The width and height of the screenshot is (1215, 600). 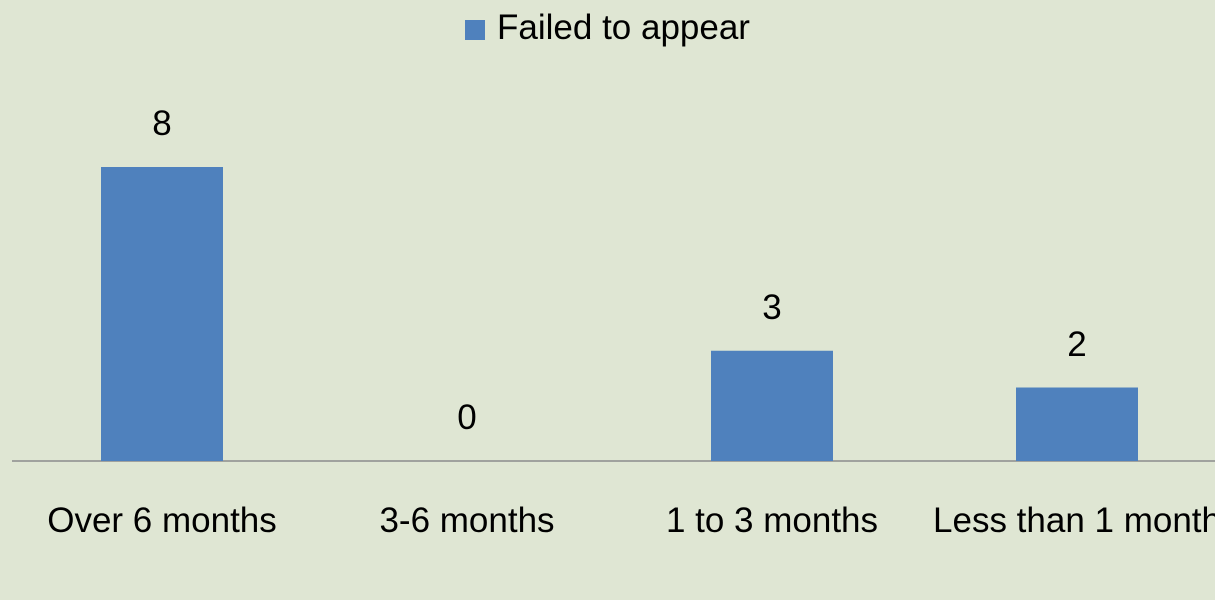 What do you see at coordinates (1077, 344) in the screenshot?
I see `value-label: 2` at bounding box center [1077, 344].